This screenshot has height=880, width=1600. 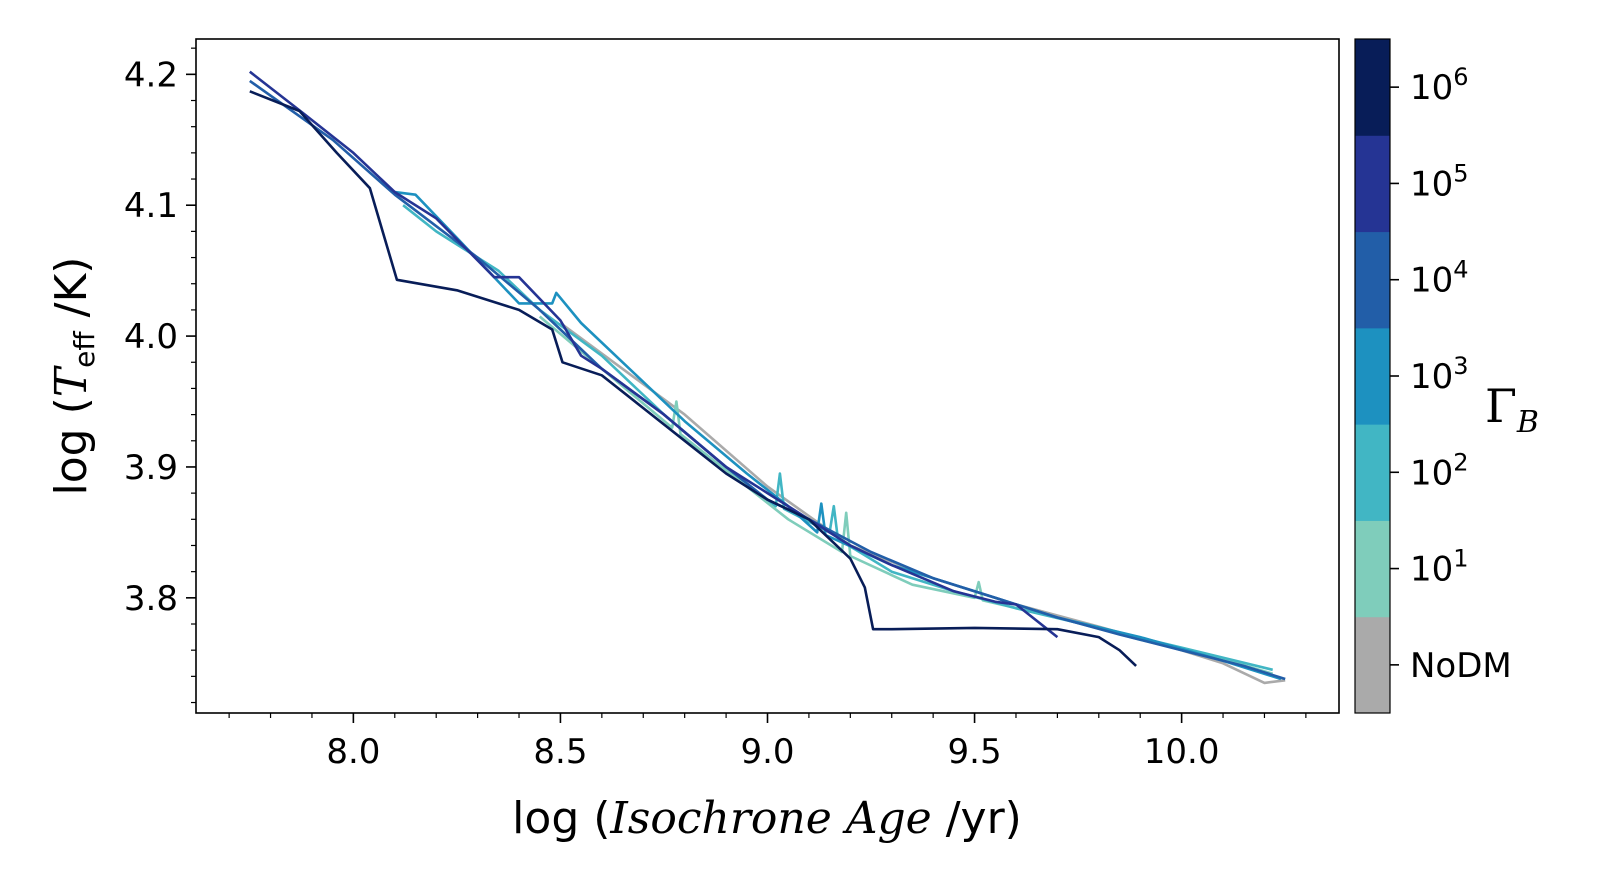 What do you see at coordinates (1439, 85) in the screenshot?
I see `colorbar-tick-label: 10⁶` at bounding box center [1439, 85].